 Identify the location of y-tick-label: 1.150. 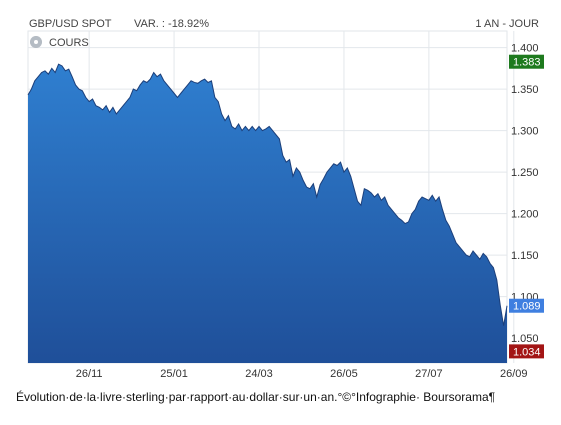
(525, 256).